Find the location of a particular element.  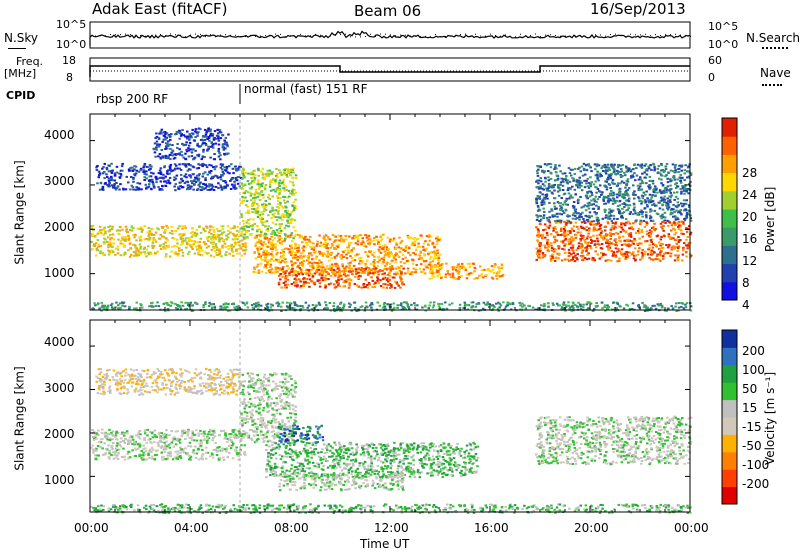

freq-tick-bottom: 8 is located at coordinates (69, 77).